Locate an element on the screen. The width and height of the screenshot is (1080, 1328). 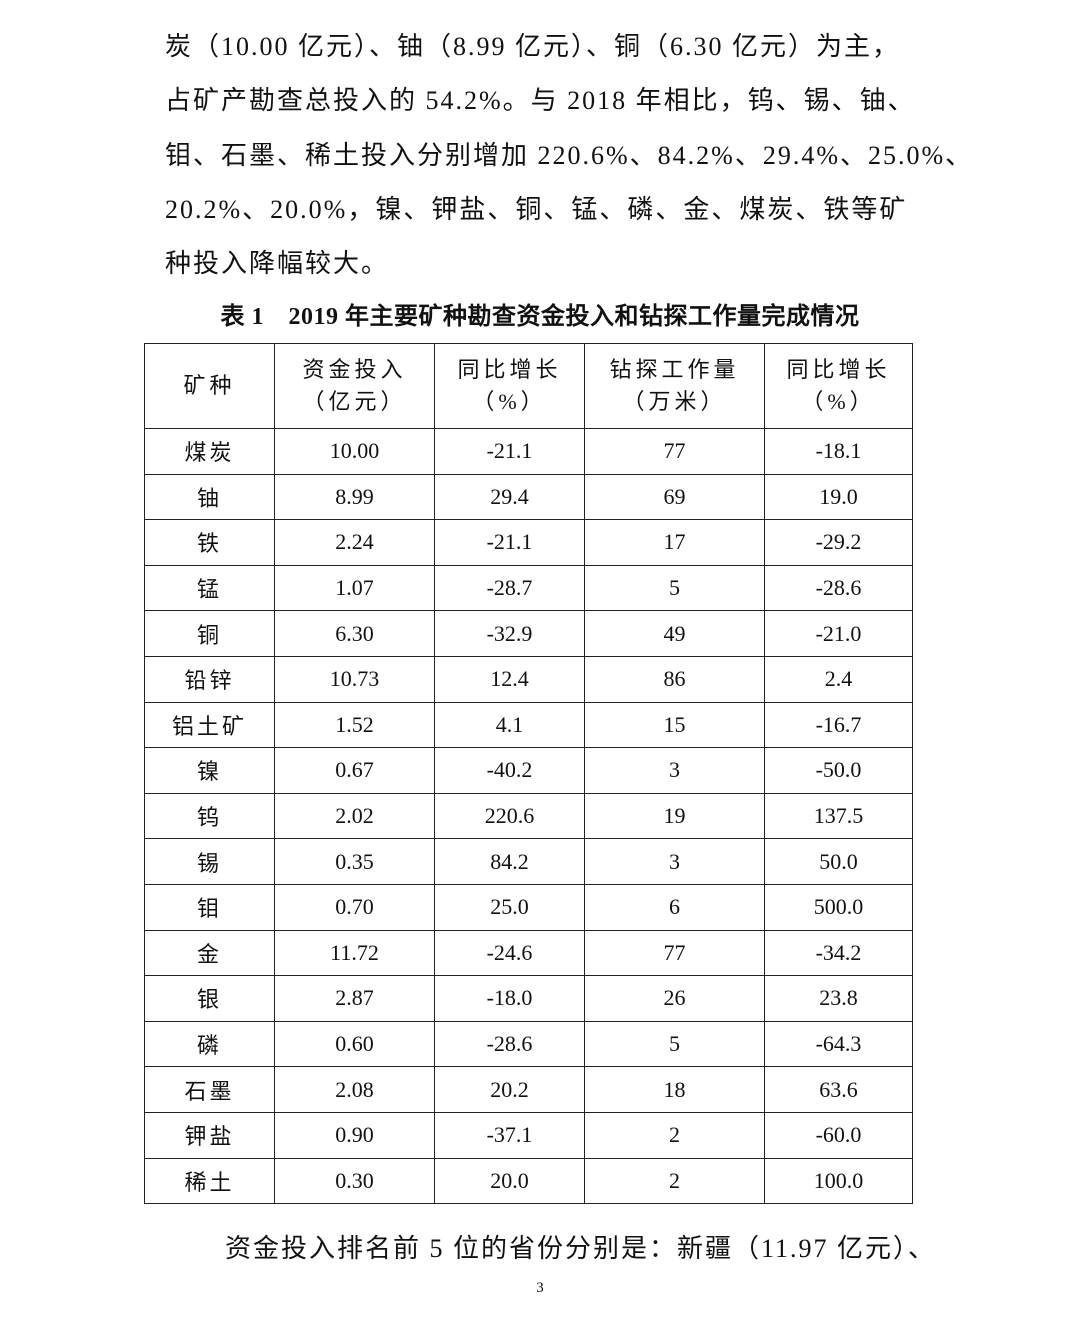
table-cell: 6 is located at coordinates (674, 907).